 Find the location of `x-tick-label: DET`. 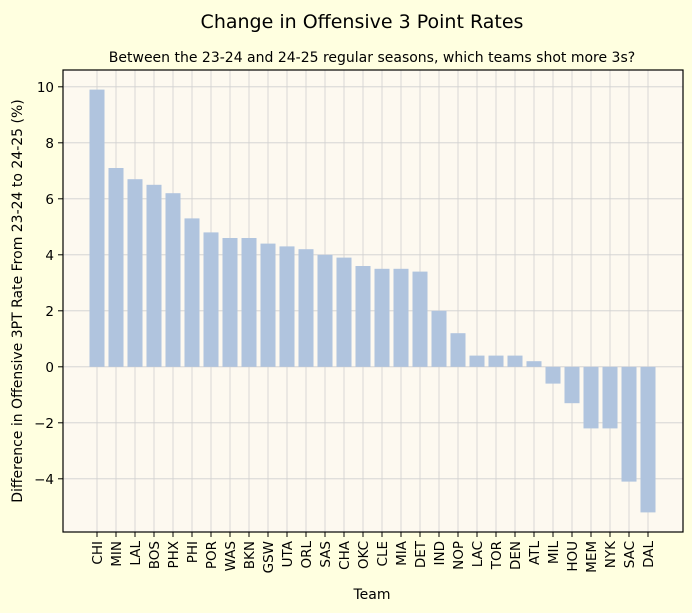

x-tick-label: DET is located at coordinates (421, 554).